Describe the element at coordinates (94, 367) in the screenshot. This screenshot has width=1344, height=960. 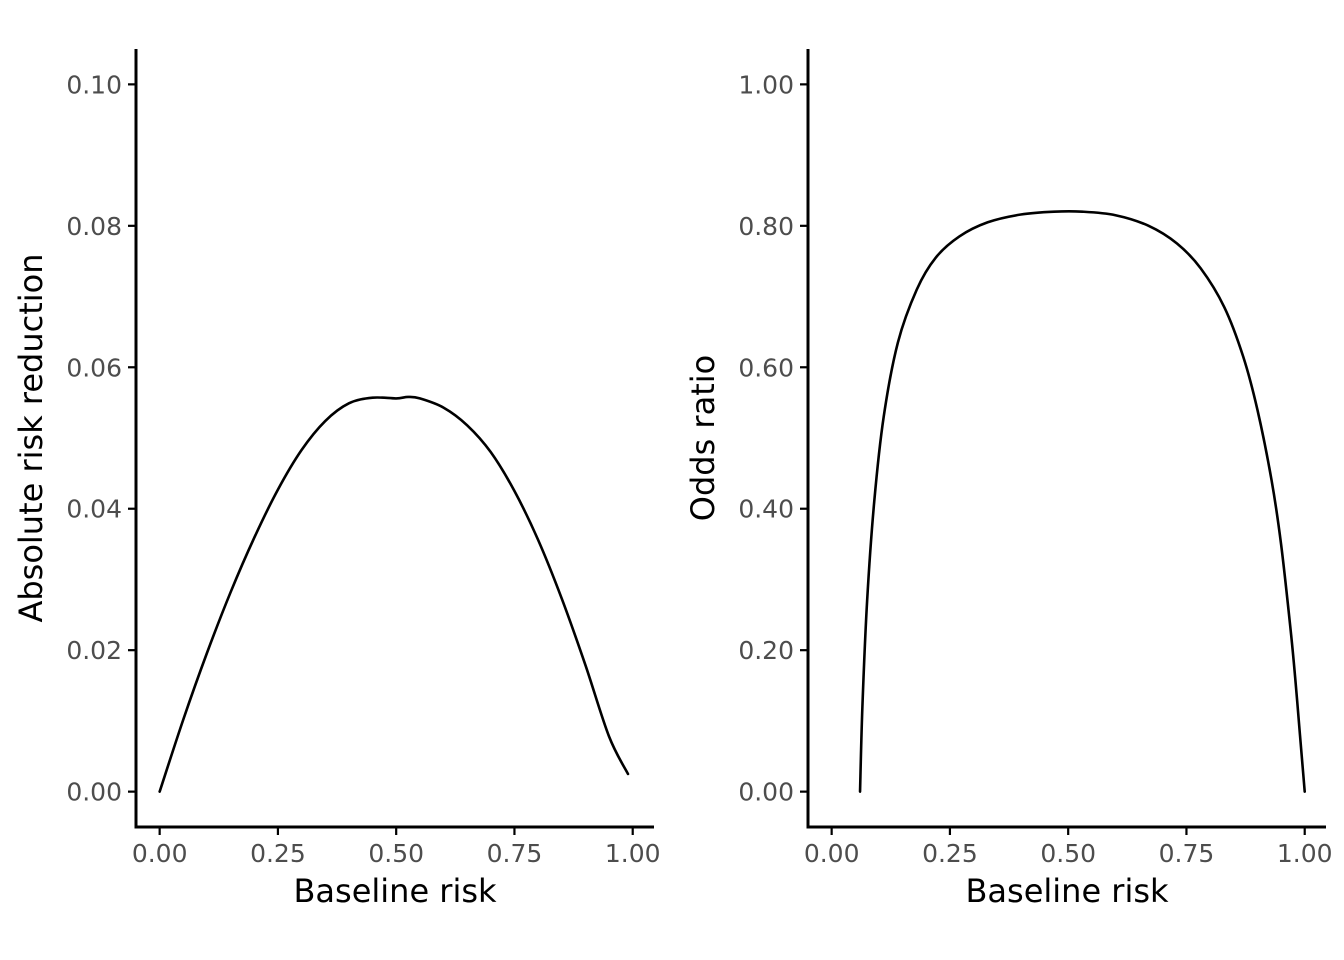
I see `y-tick-label: 0.06` at that location.